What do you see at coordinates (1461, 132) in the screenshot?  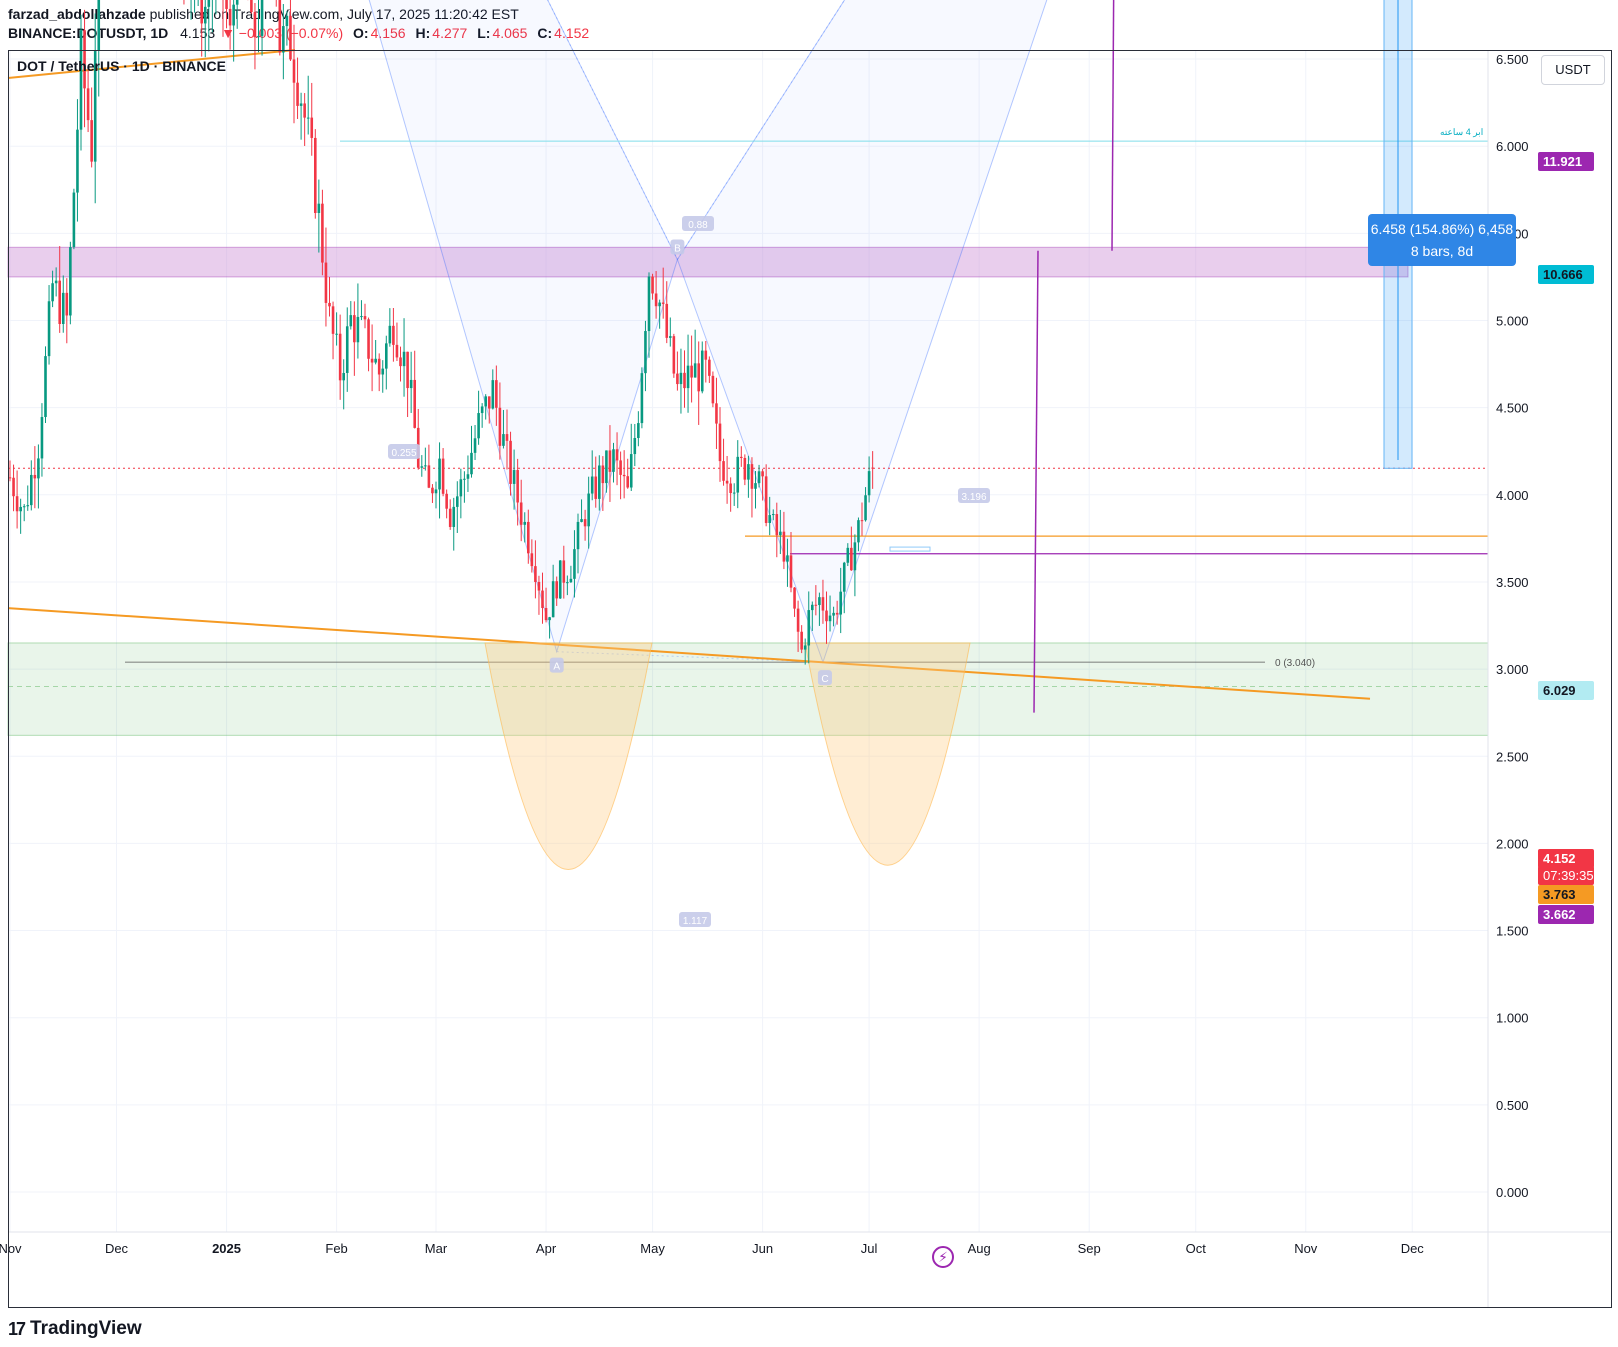 I see `level-6029-note: ابر 4 ساعته` at bounding box center [1461, 132].